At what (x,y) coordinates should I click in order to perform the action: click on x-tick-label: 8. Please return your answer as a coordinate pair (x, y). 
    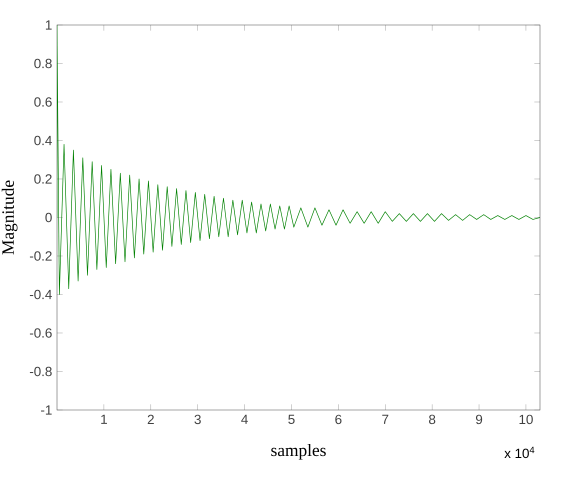
    Looking at the image, I should click on (432, 419).